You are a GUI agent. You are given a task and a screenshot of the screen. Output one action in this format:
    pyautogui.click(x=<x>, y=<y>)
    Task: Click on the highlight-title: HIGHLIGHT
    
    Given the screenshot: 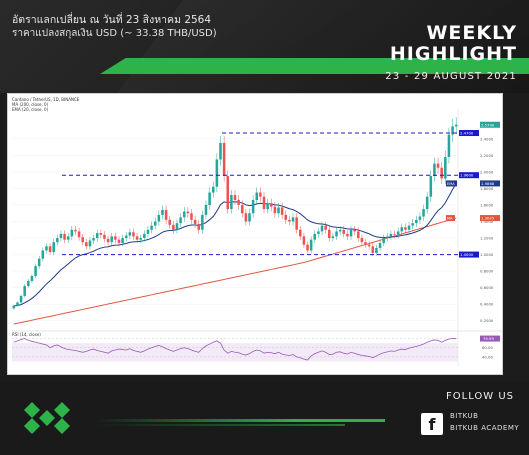 What is the action you would take?
    pyautogui.click(x=453, y=54)
    